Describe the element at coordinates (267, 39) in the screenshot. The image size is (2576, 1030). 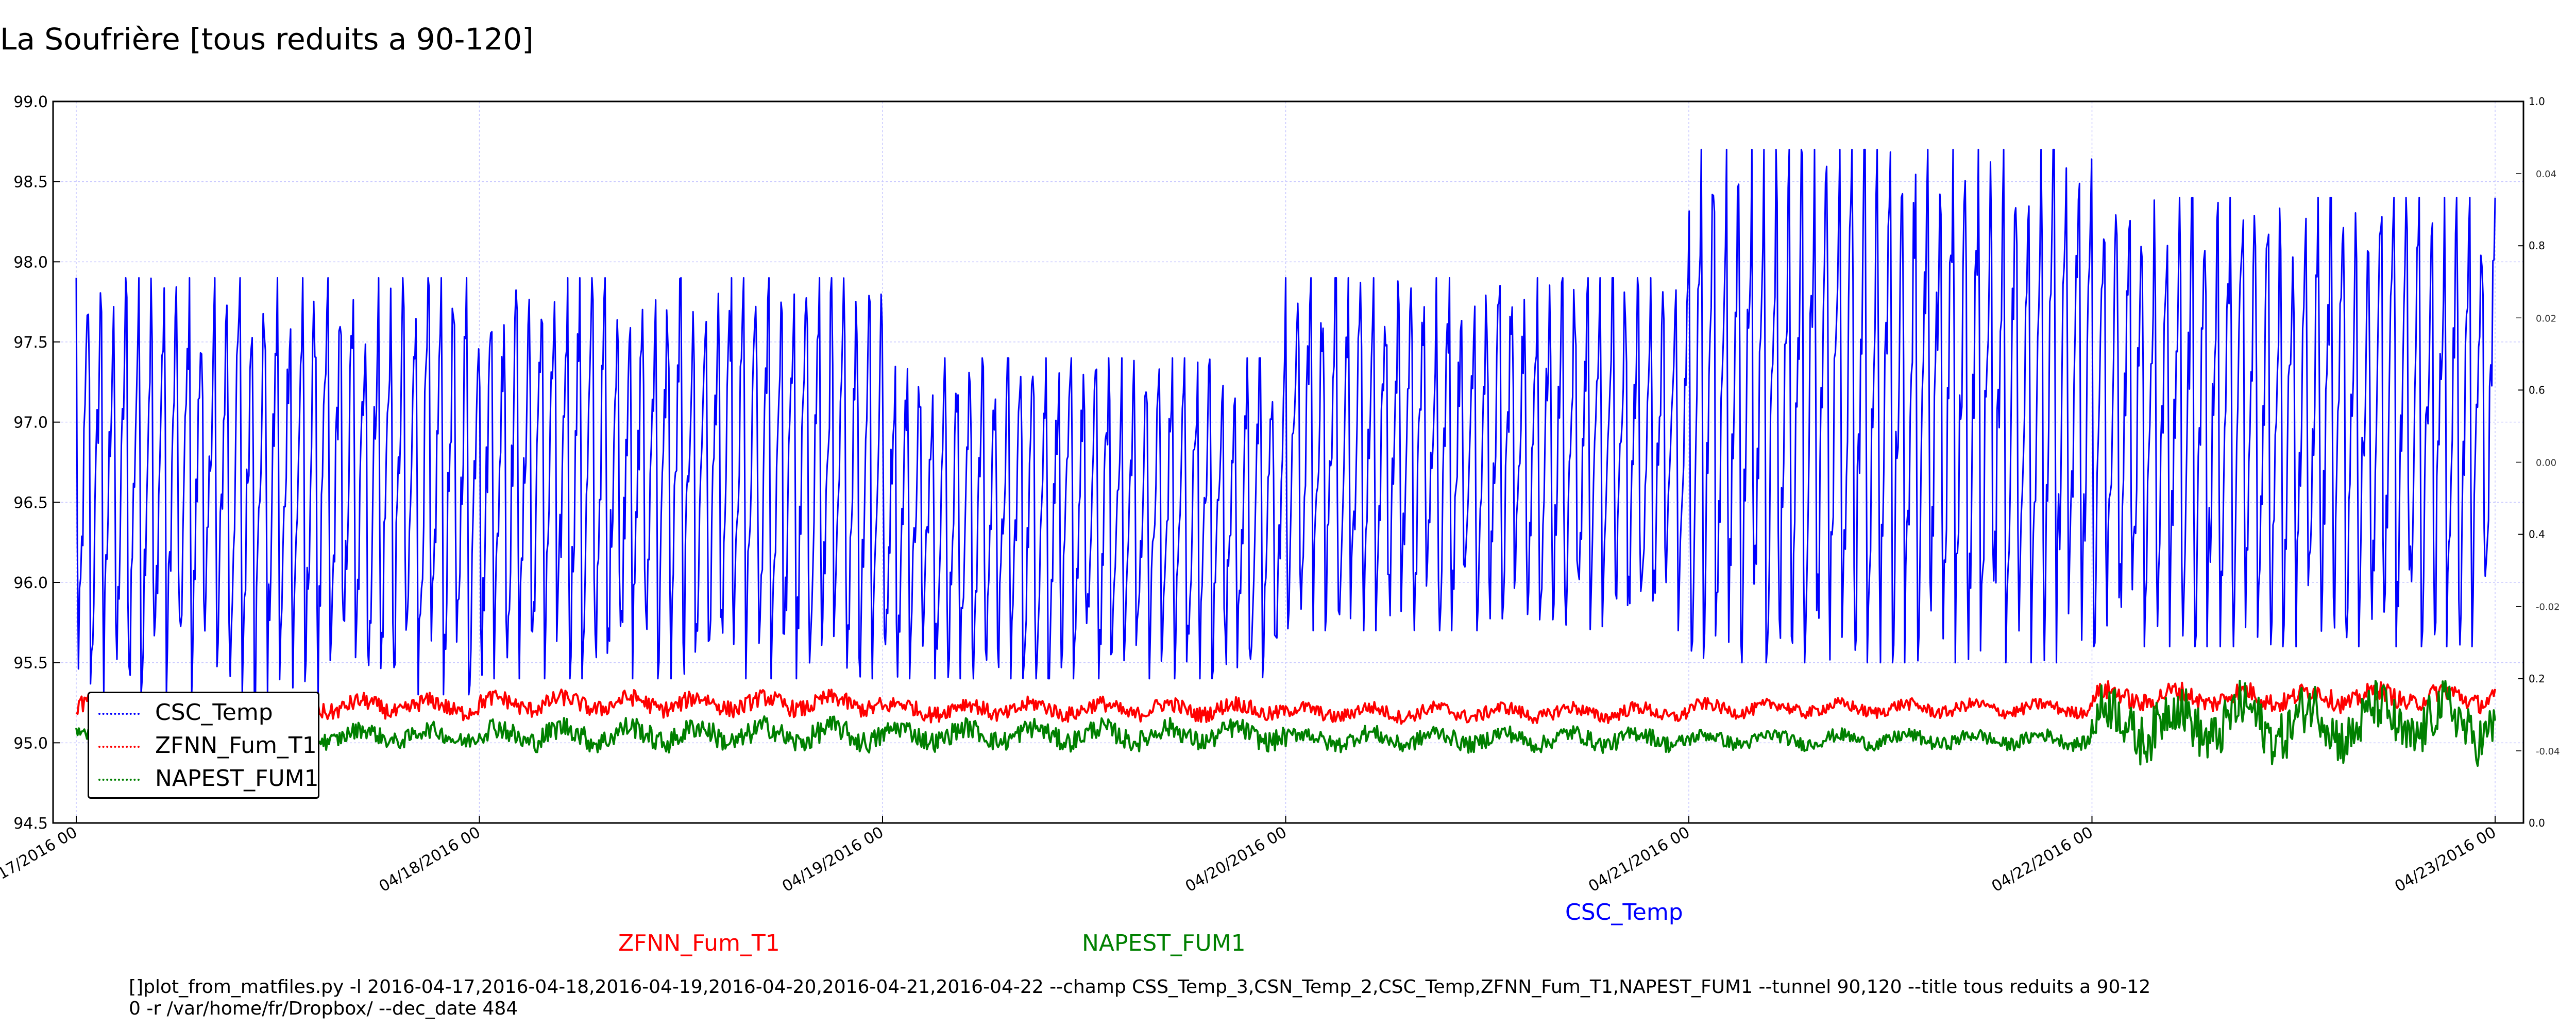
I see `chart-title: La Soufrière [tous reduits a 90-120]` at that location.